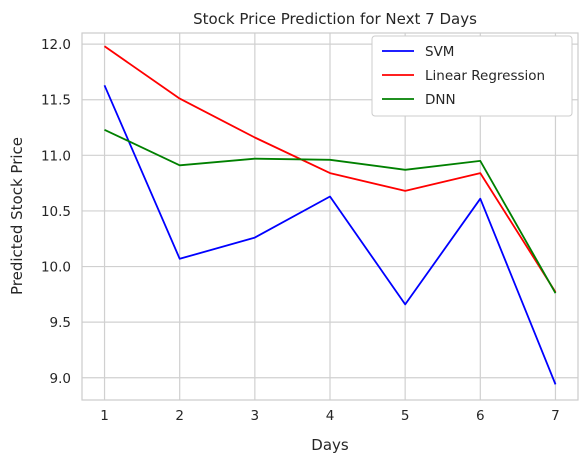  Describe the element at coordinates (555, 416) in the screenshot. I see `x-tick-label: 7` at that location.